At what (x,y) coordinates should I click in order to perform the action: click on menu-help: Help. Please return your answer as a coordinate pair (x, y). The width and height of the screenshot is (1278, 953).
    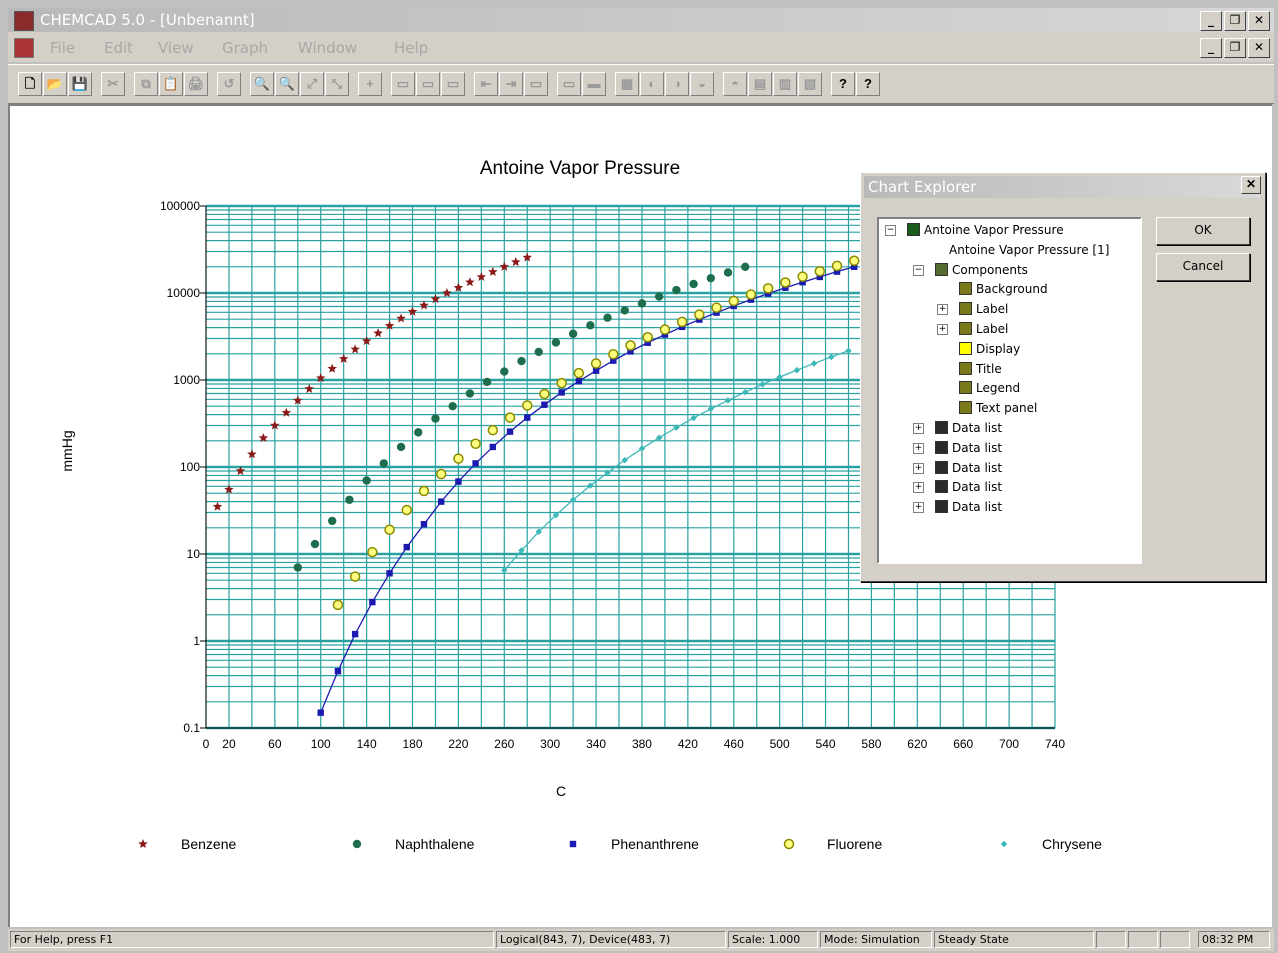
    Looking at the image, I should click on (411, 48).